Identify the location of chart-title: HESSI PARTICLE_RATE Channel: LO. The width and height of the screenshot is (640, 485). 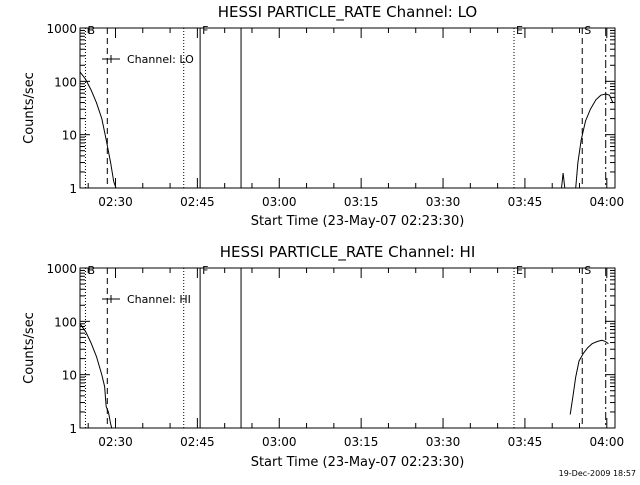
(347, 12).